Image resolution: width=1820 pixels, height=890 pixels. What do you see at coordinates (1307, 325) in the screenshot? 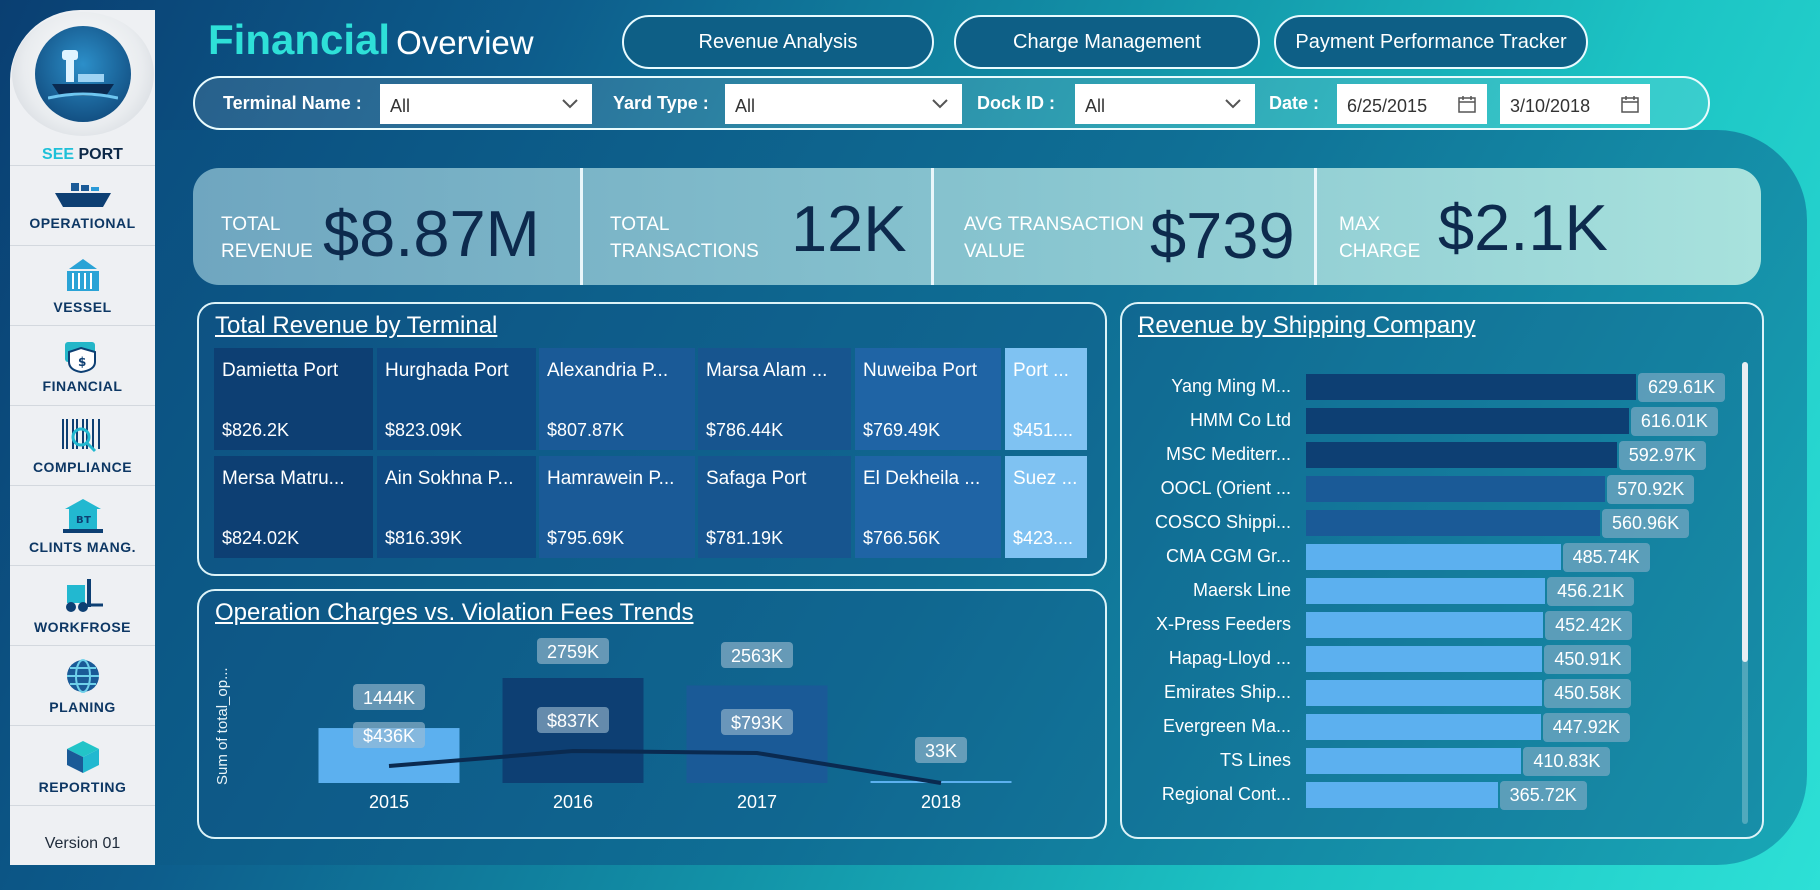
I see `shipping-title: Revenue by Shipping Company` at bounding box center [1307, 325].